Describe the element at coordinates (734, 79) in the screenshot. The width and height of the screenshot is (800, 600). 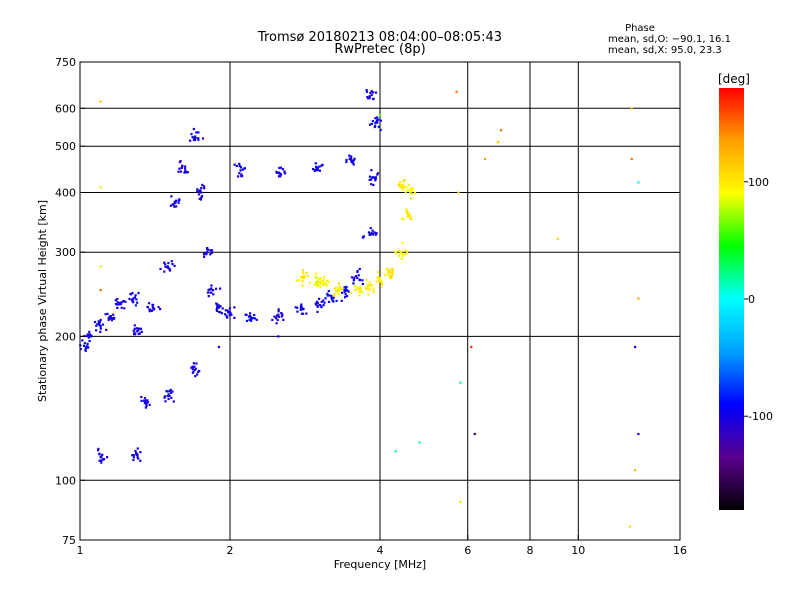
I see `colorbar-label: [deg]` at that location.